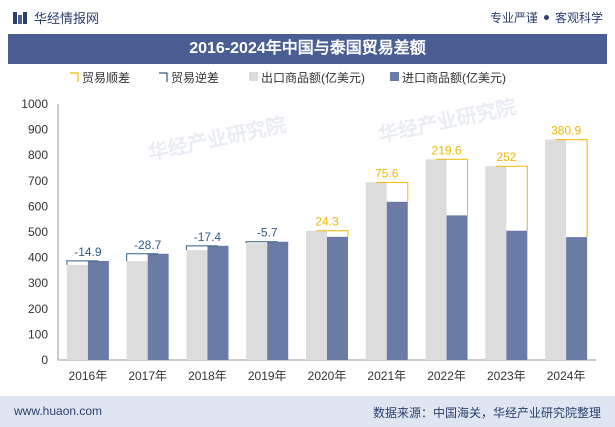 This screenshot has width=615, height=427. Describe the element at coordinates (58, 411) in the screenshot. I see `website-link: www.huaon.com` at that location.